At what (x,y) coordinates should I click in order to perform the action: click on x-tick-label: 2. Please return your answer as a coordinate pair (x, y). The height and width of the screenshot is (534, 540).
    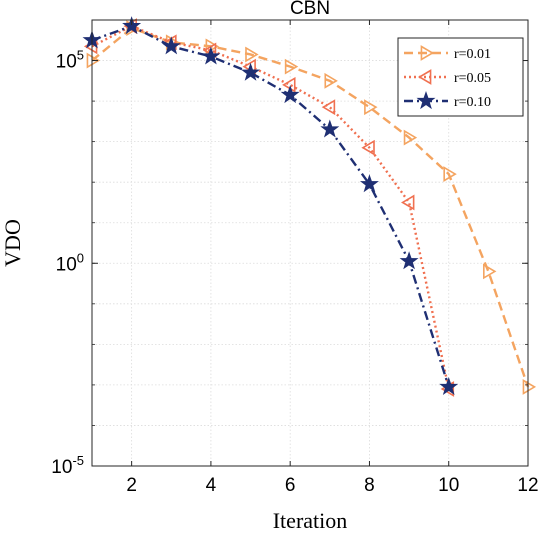
    Looking at the image, I should click on (131, 485).